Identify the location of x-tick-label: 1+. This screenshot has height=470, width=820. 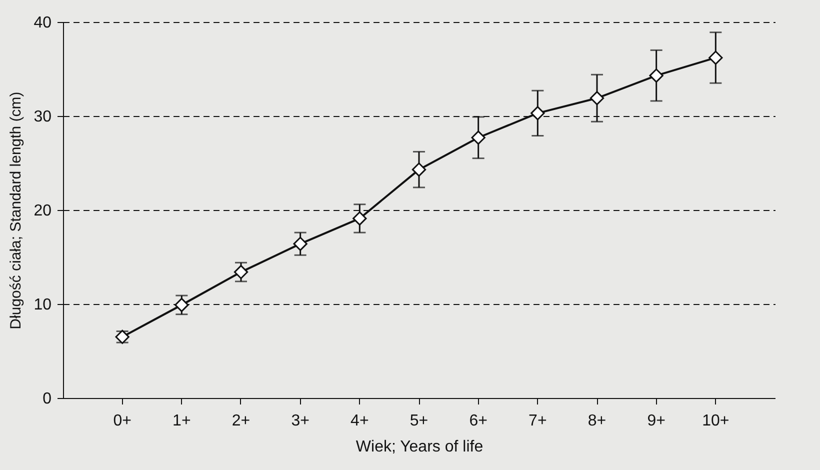
(181, 421).